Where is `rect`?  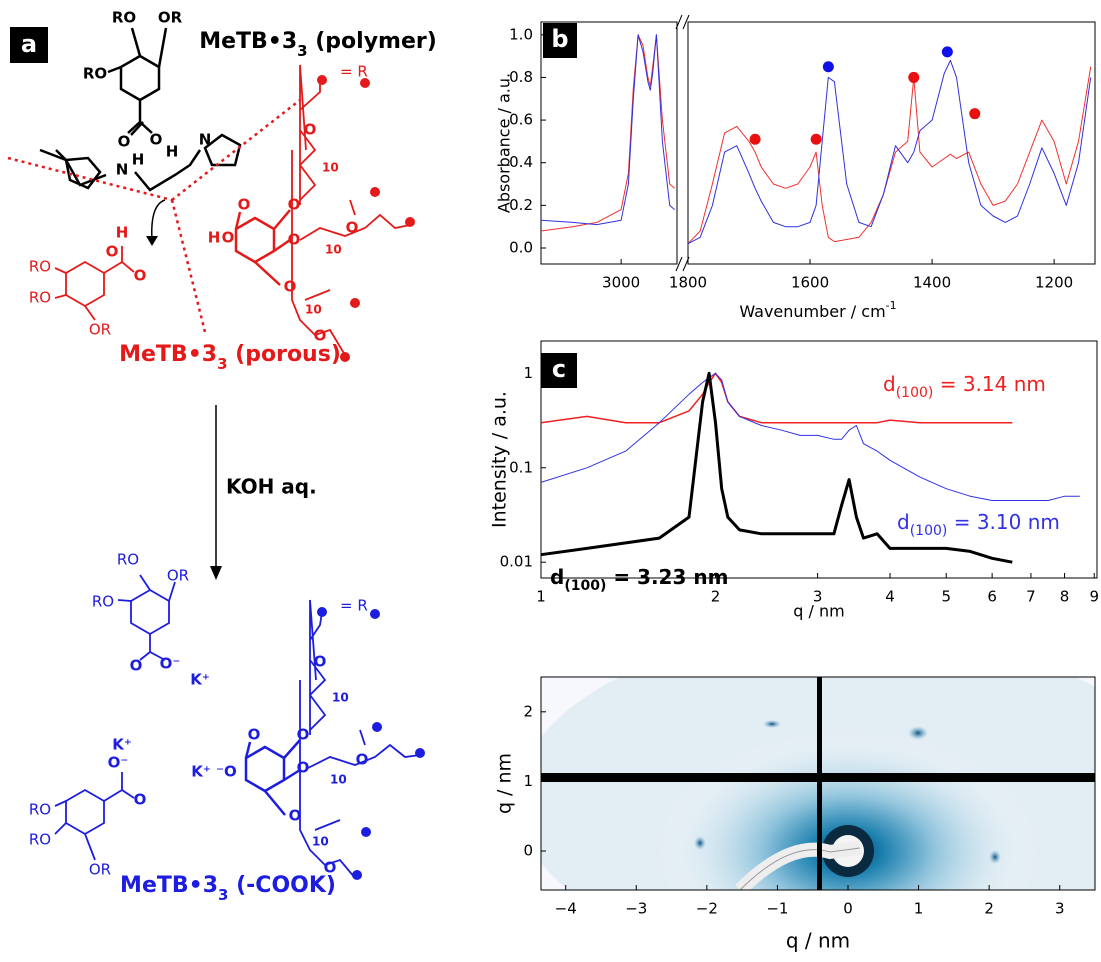
rect is located at coordinates (559, 370).